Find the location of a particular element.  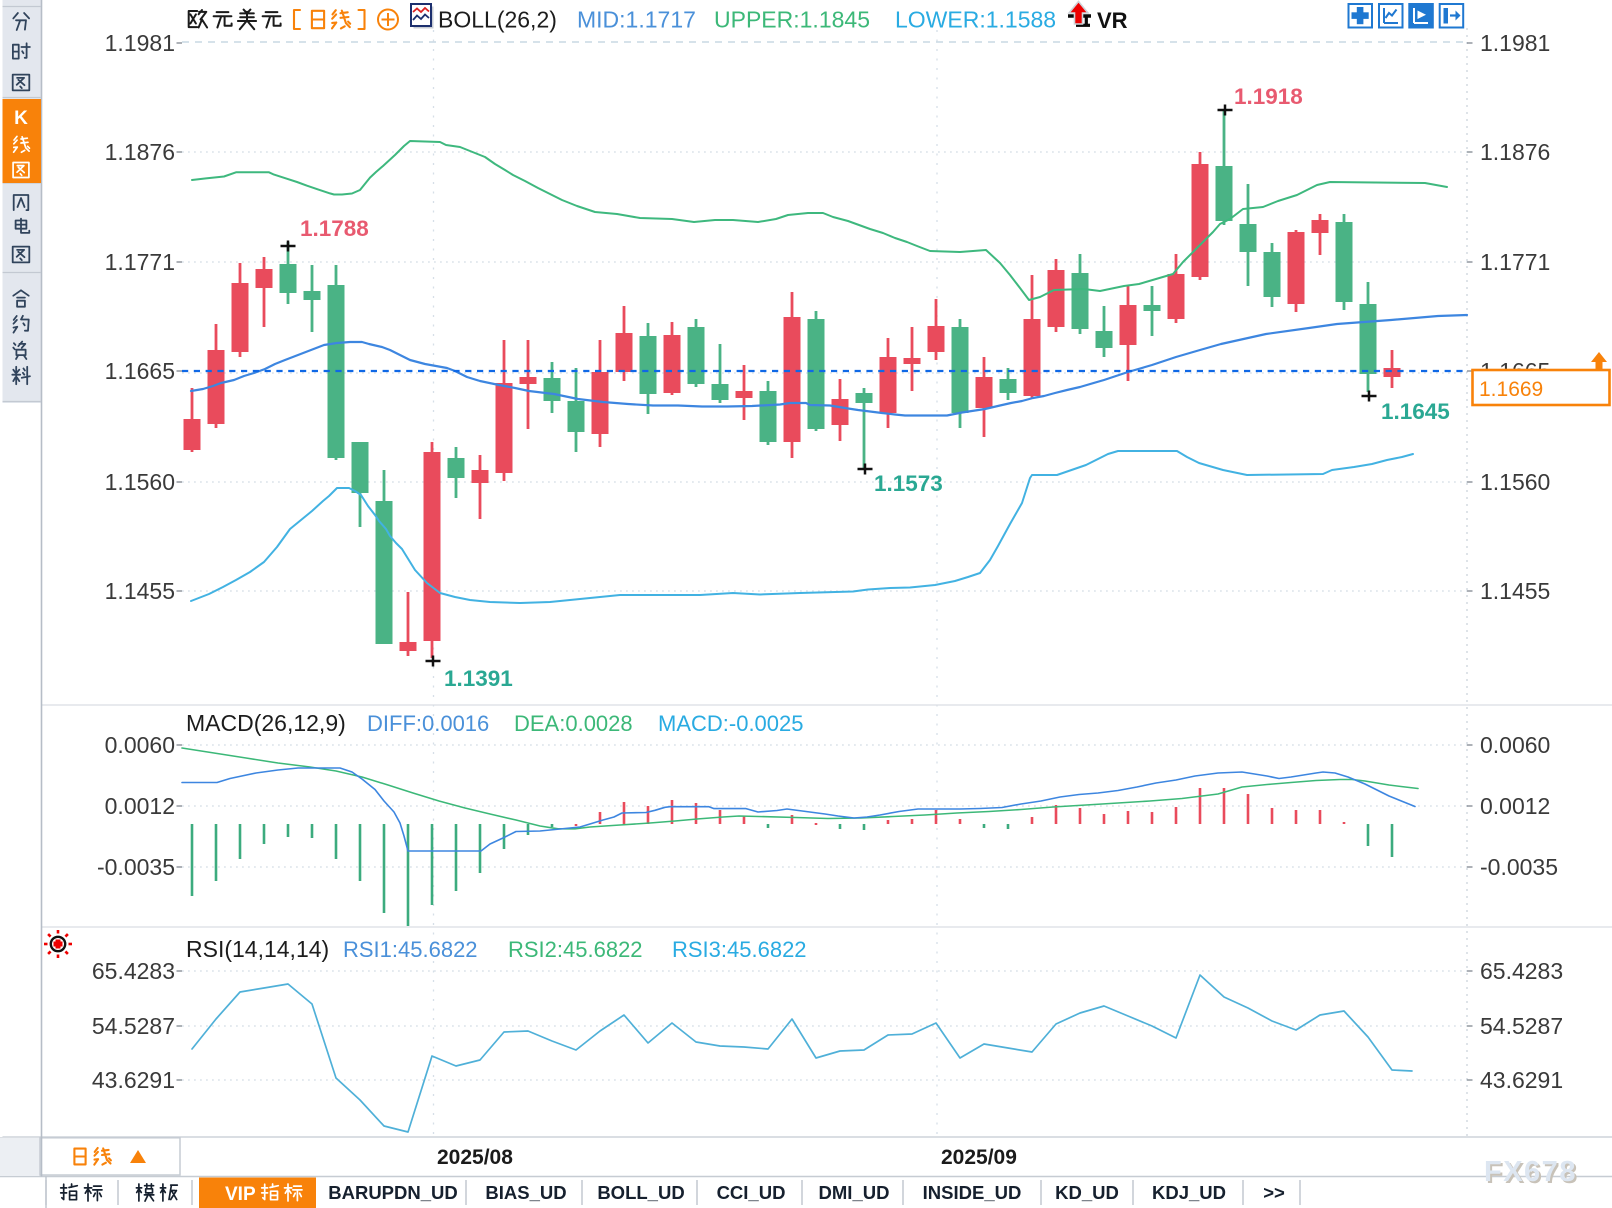

svg-text: LOWER:1.1588 is located at coordinates (975, 20).